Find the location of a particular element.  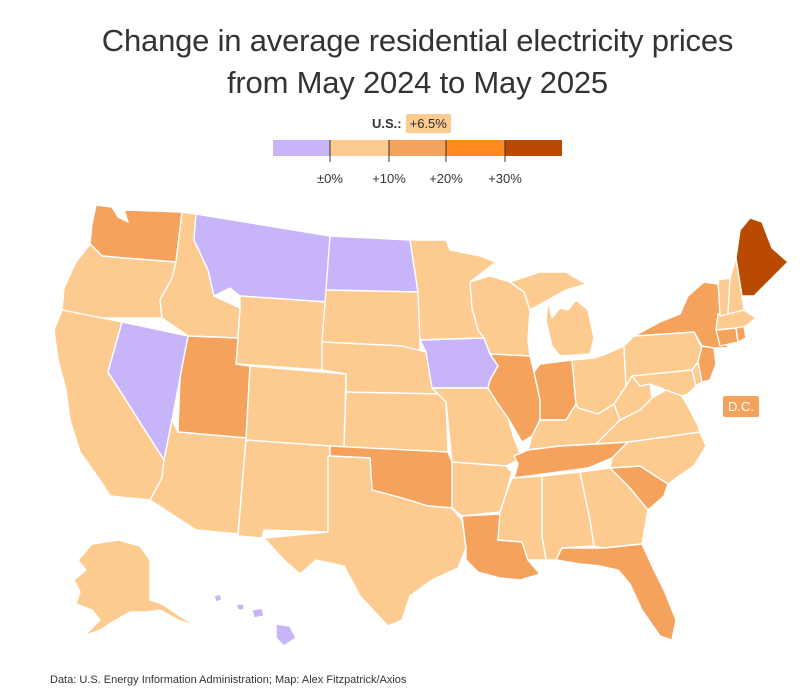

legend-tick-label-20: +20% is located at coordinates (446, 178).